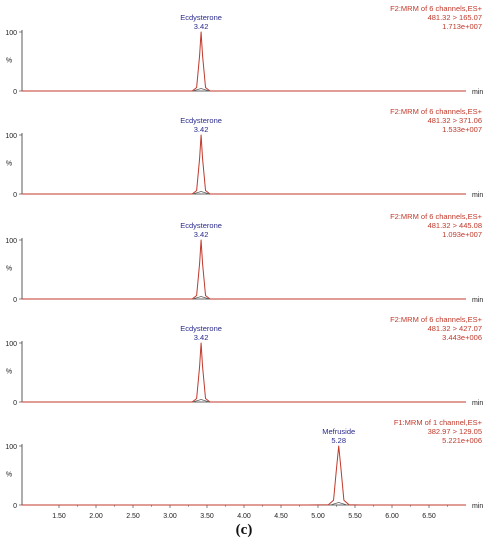 The width and height of the screenshot is (488, 550). Describe the element at coordinates (133, 516) in the screenshot. I see `x-tick-label: 2.50` at that location.